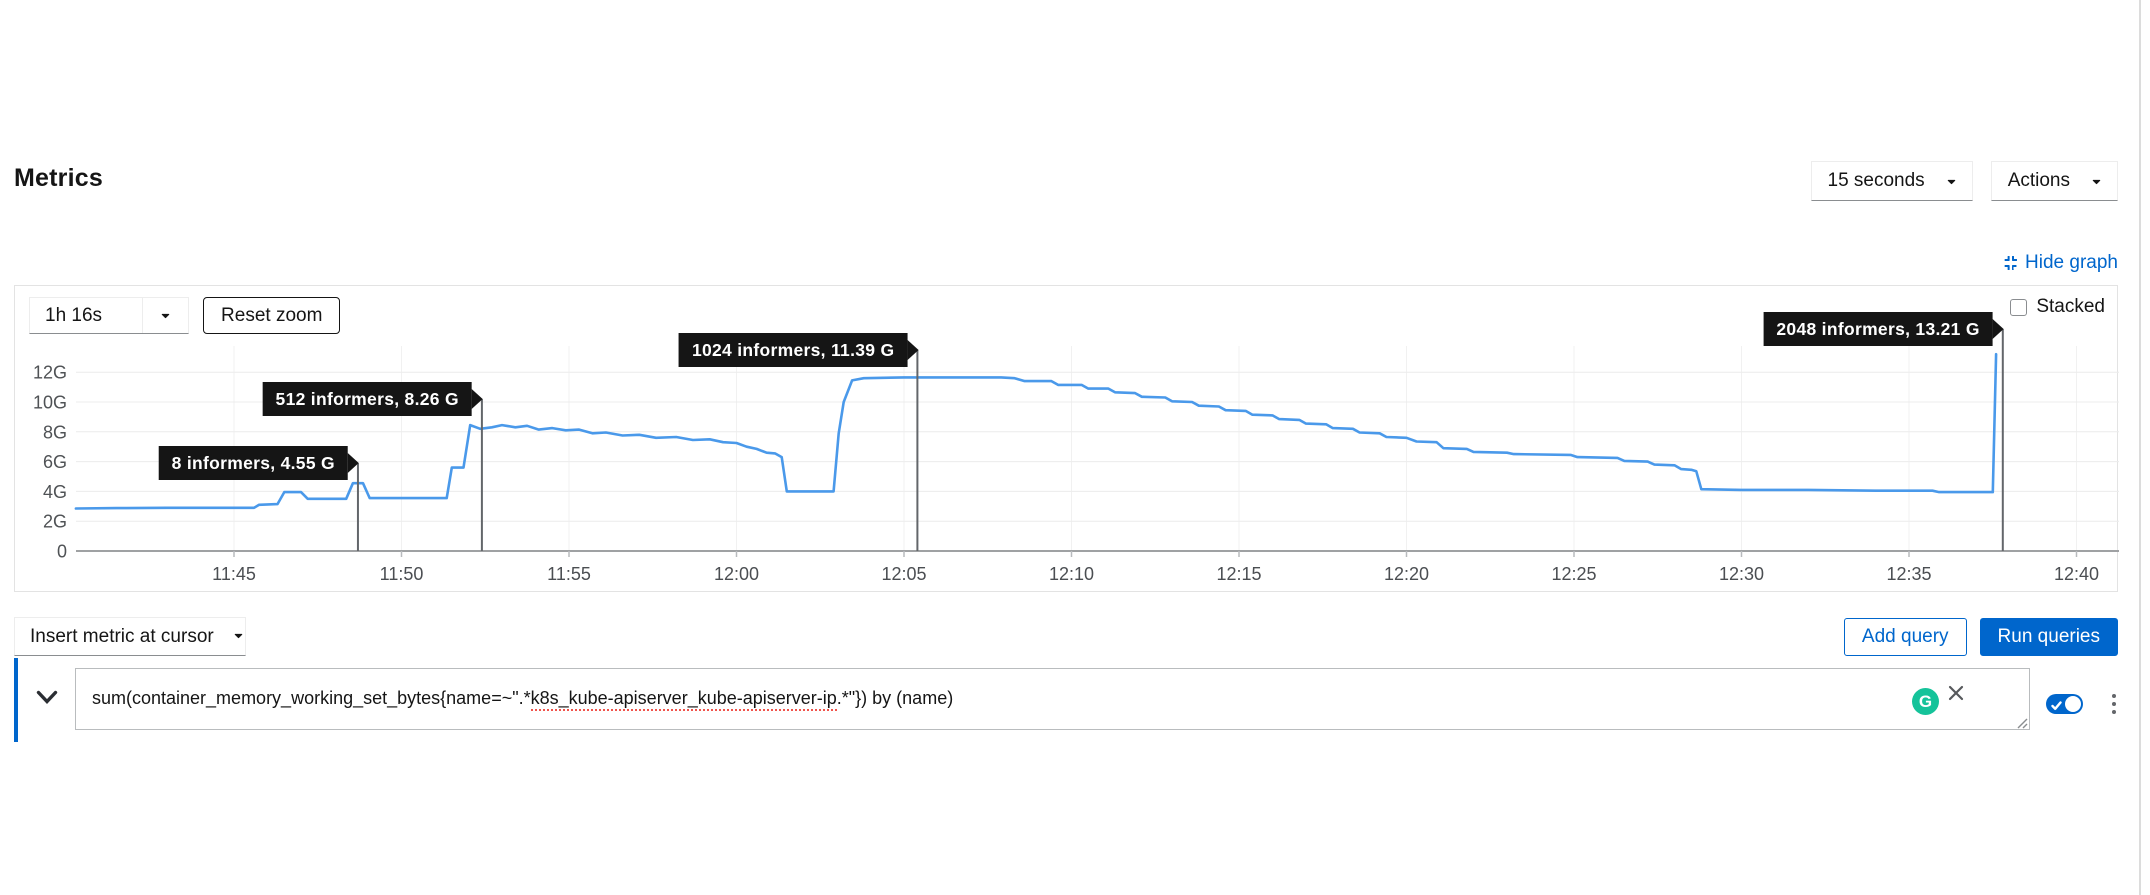 The height and width of the screenshot is (895, 2150). I want to click on kebab-menu-icon, so click(2114, 704).